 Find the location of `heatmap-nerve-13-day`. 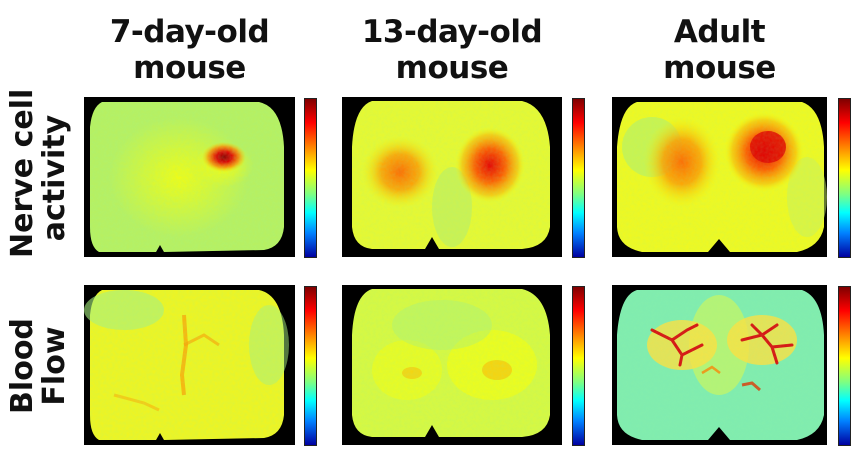

heatmap-nerve-13-day is located at coordinates (452, 177).